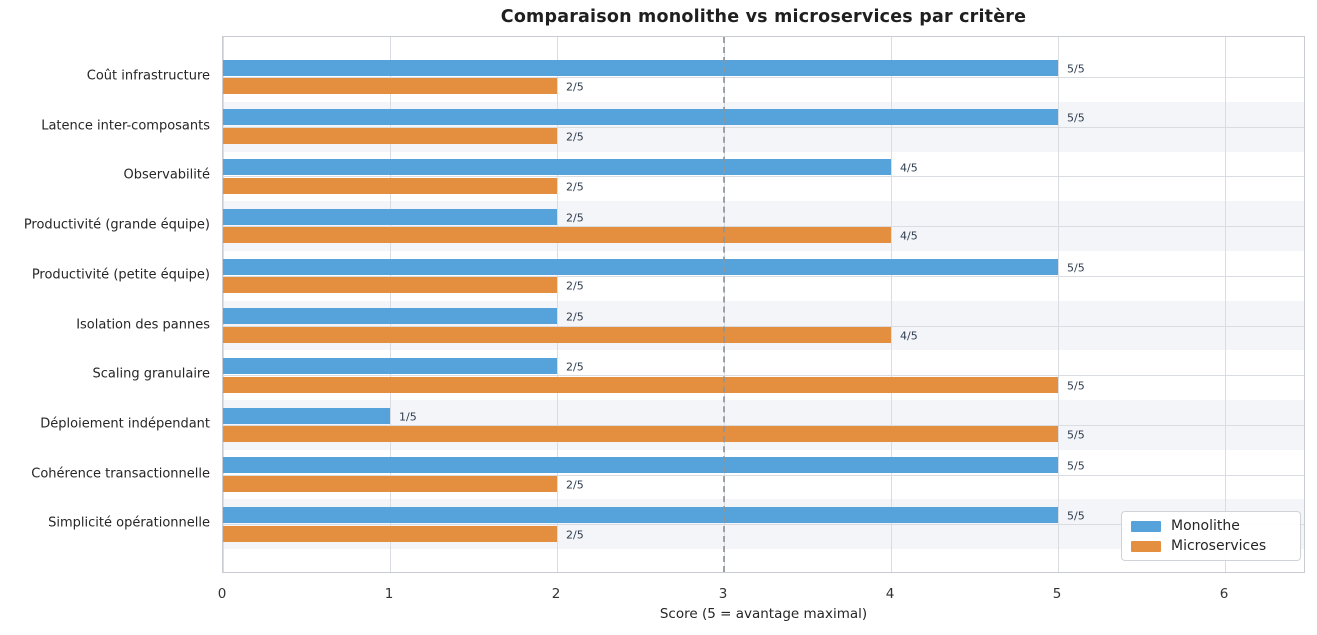  I want to click on category-label: Isolation des pannes, so click(143, 324).